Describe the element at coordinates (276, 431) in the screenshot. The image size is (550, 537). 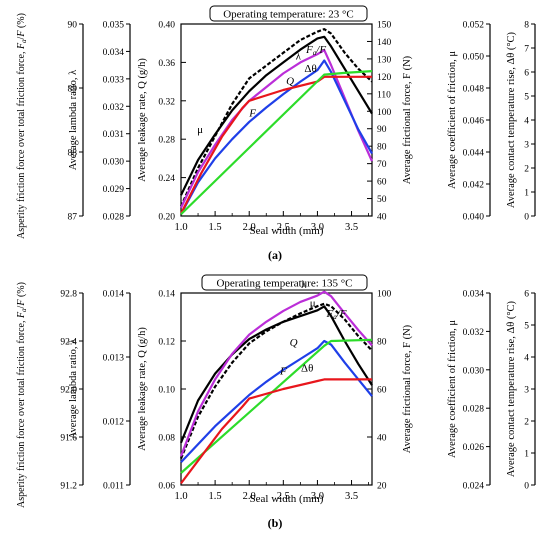
I see `series-line-delta-theta` at that location.